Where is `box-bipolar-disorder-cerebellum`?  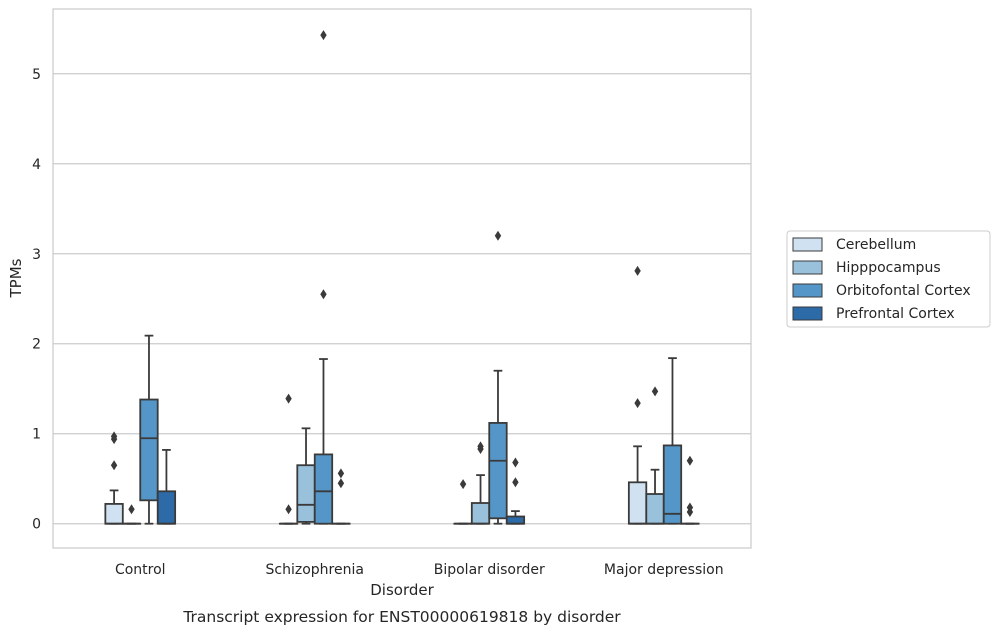
box-bipolar-disorder-cerebellum is located at coordinates (463, 502).